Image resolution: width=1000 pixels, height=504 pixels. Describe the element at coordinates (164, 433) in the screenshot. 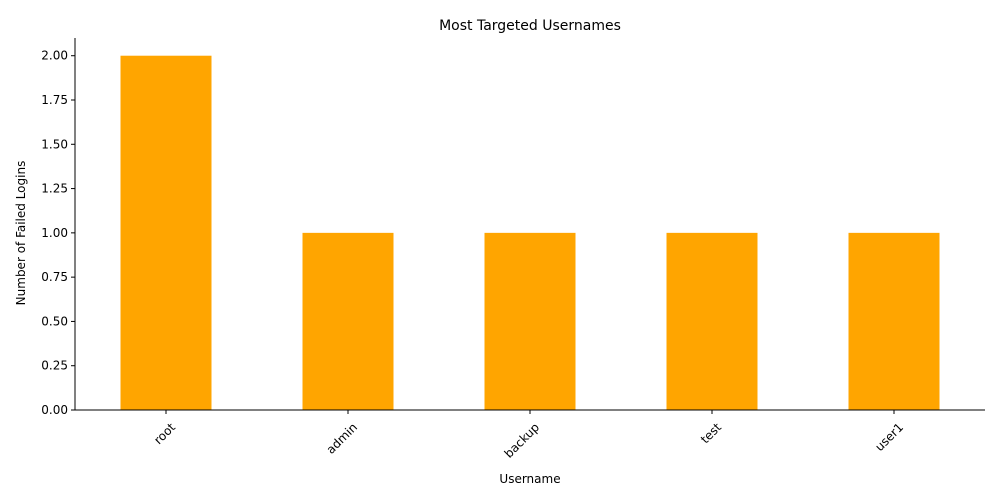

I see `x-tick-label-root: root` at that location.